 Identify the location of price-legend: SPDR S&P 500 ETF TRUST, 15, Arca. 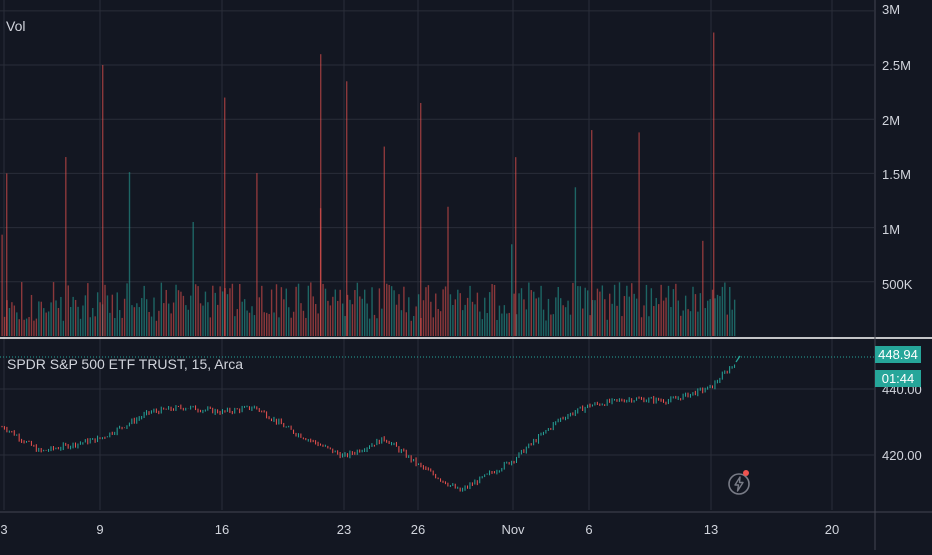
(125, 364).